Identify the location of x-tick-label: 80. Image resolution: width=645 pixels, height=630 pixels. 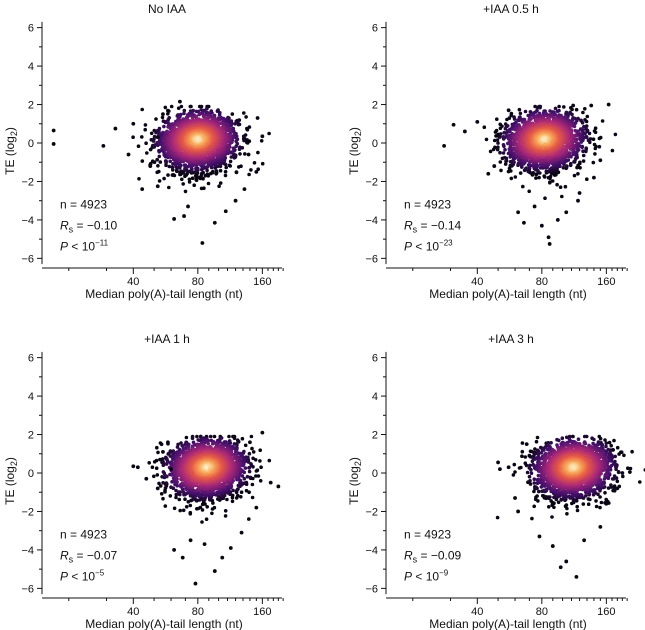
(198, 282).